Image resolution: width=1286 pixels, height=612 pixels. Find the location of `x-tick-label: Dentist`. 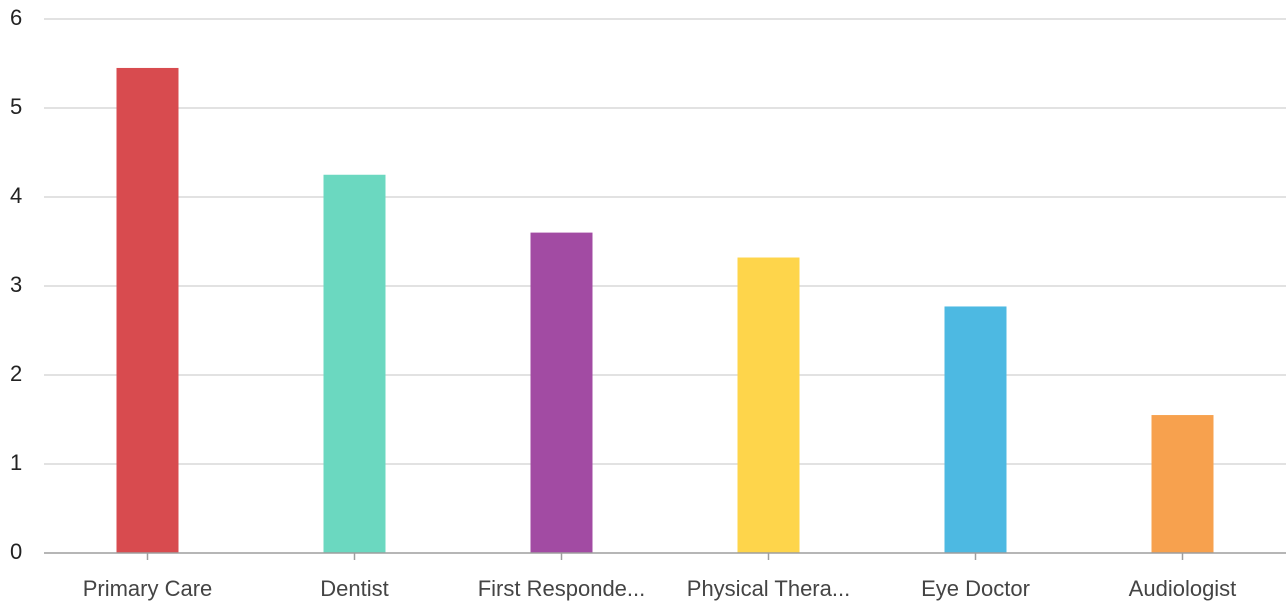

x-tick-label: Dentist is located at coordinates (354, 588).